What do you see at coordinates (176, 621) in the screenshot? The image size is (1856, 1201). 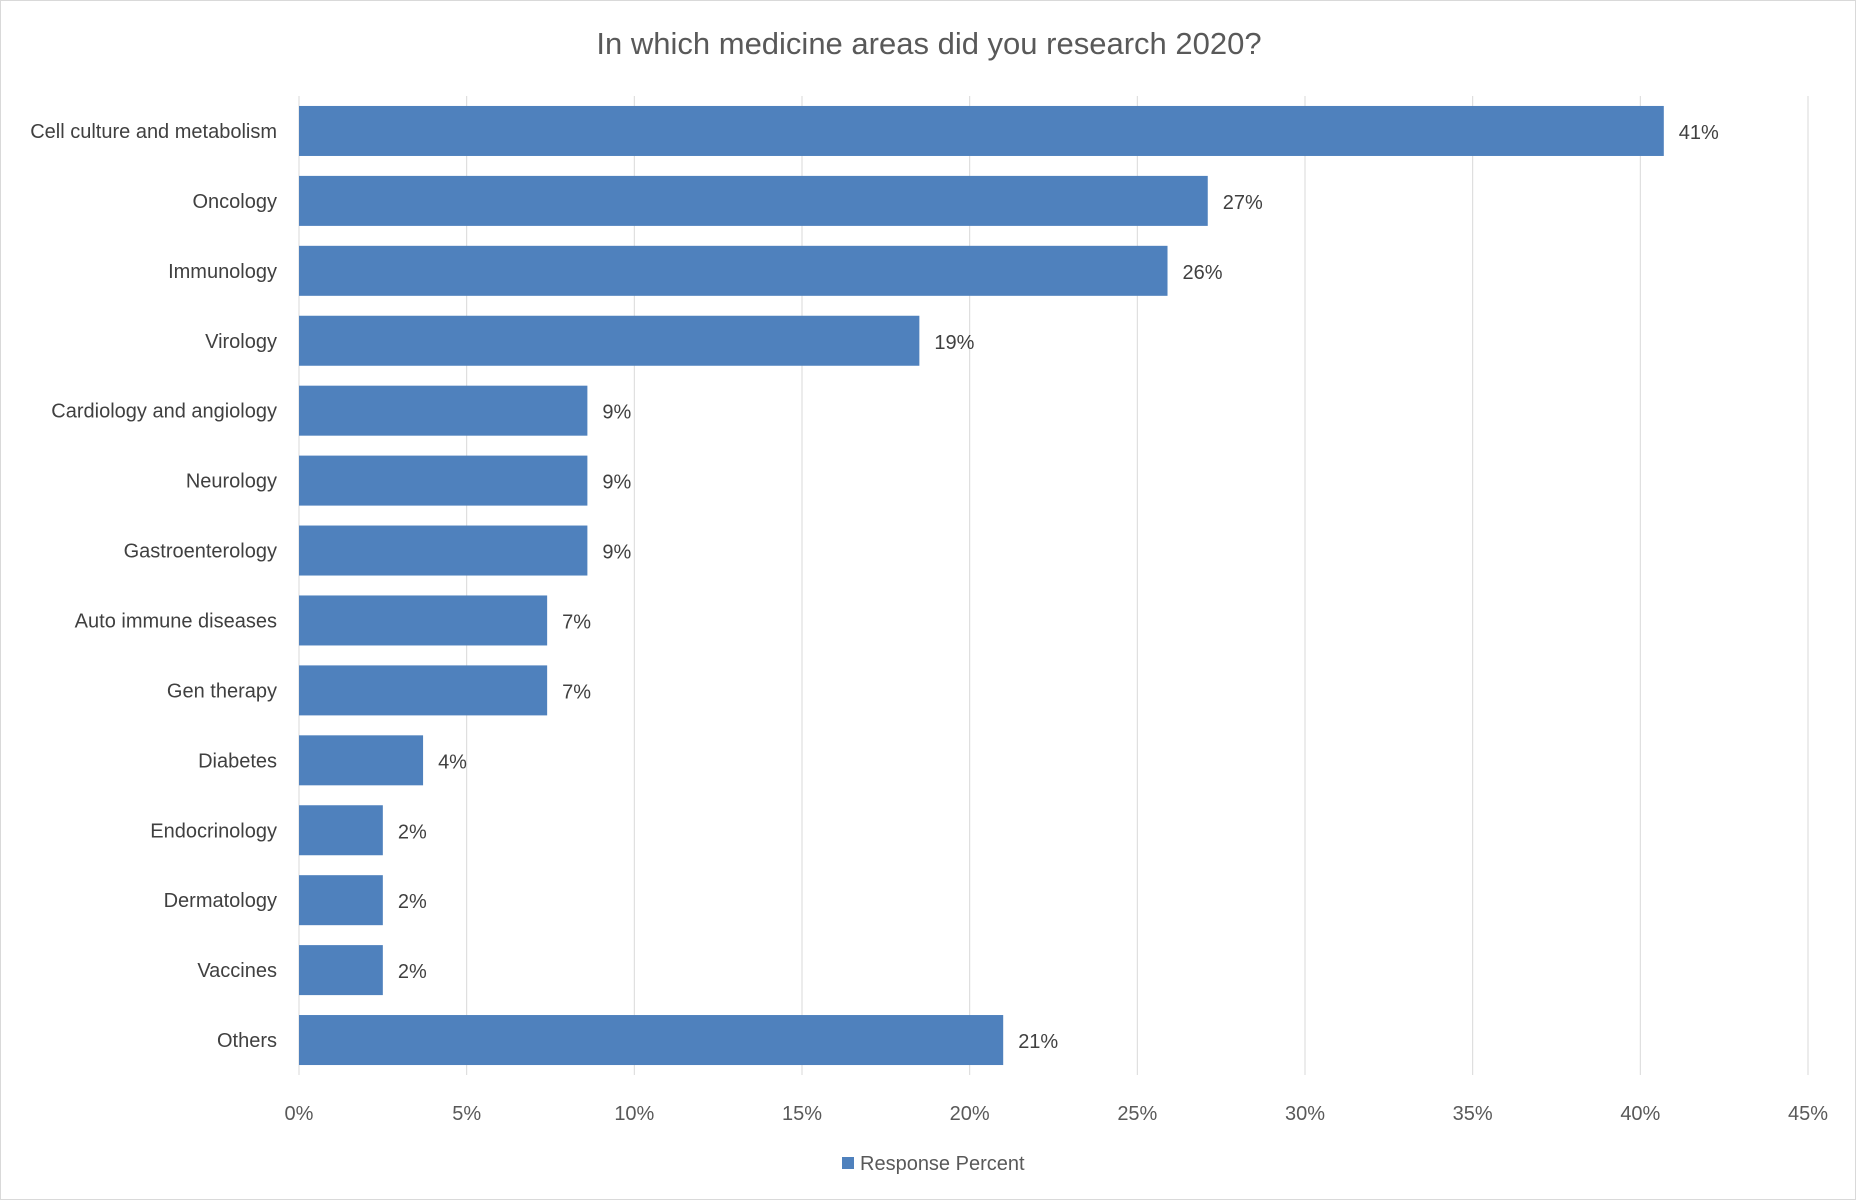 I see `category-label: Auto immune diseases` at bounding box center [176, 621].